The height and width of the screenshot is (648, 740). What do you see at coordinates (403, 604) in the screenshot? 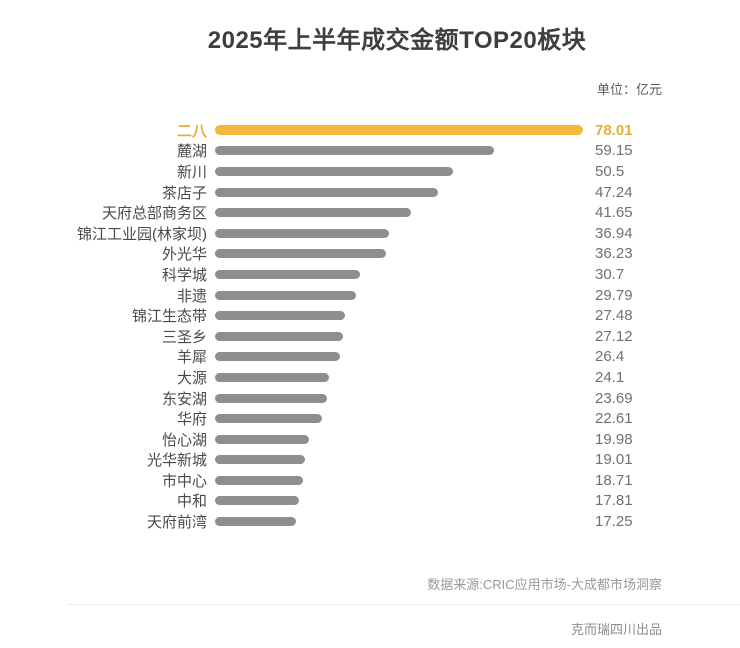
I see `footer-divider` at bounding box center [403, 604].